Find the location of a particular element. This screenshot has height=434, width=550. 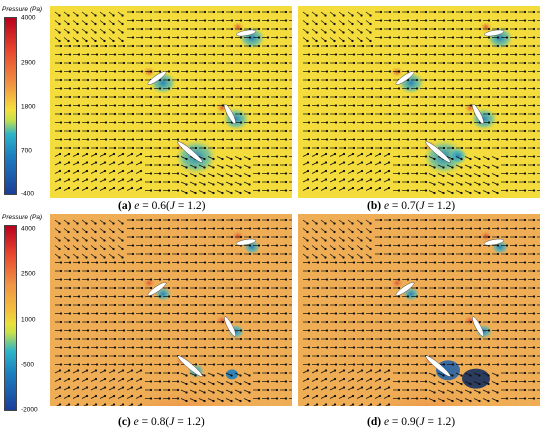

colorbar-tick: 700 is located at coordinates (26, 151).